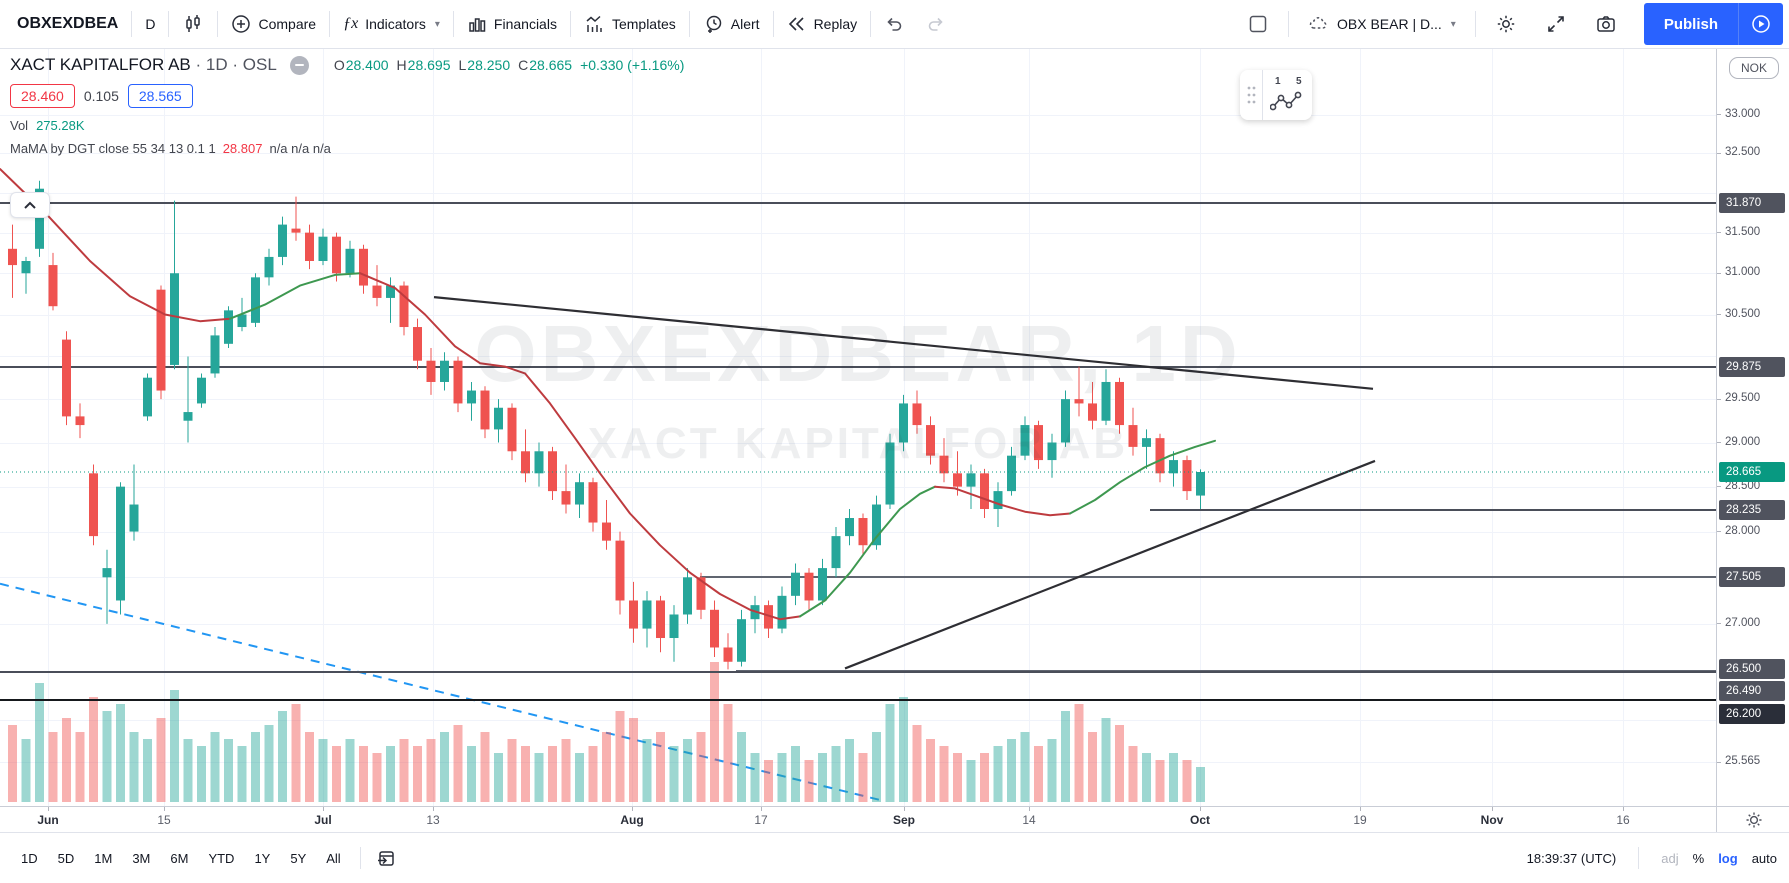  I want to click on indicator-value: 28.807, so click(242, 148).